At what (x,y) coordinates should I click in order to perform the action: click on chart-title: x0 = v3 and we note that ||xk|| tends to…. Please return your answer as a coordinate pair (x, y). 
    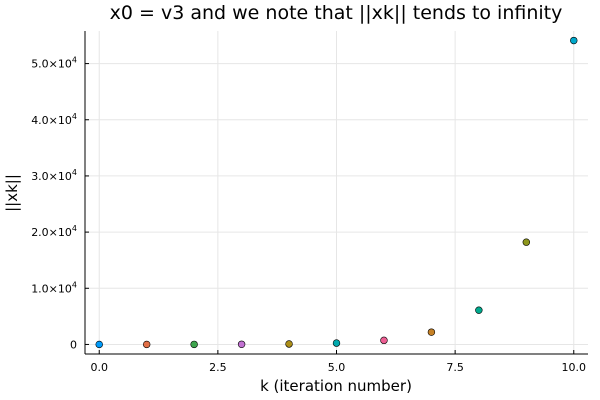
    Looking at the image, I should click on (336, 13).